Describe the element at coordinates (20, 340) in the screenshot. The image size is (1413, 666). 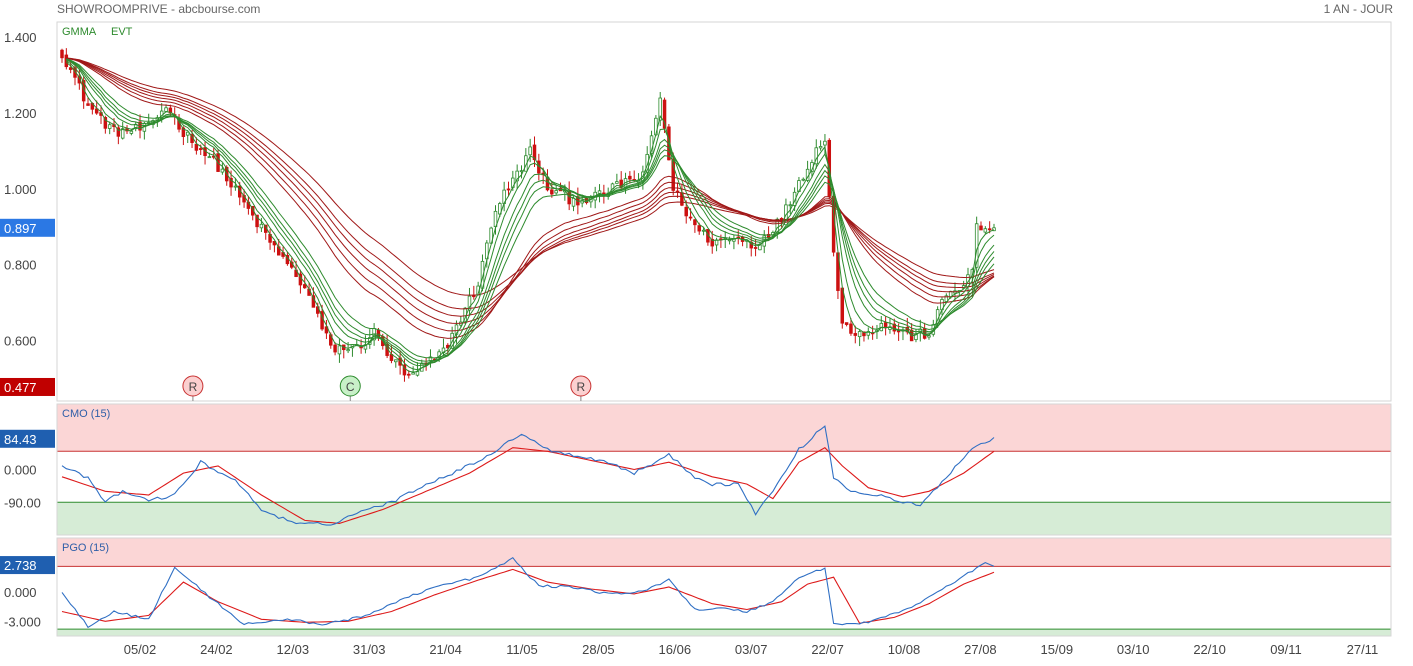
I see `y-tick-label: 0.600` at that location.